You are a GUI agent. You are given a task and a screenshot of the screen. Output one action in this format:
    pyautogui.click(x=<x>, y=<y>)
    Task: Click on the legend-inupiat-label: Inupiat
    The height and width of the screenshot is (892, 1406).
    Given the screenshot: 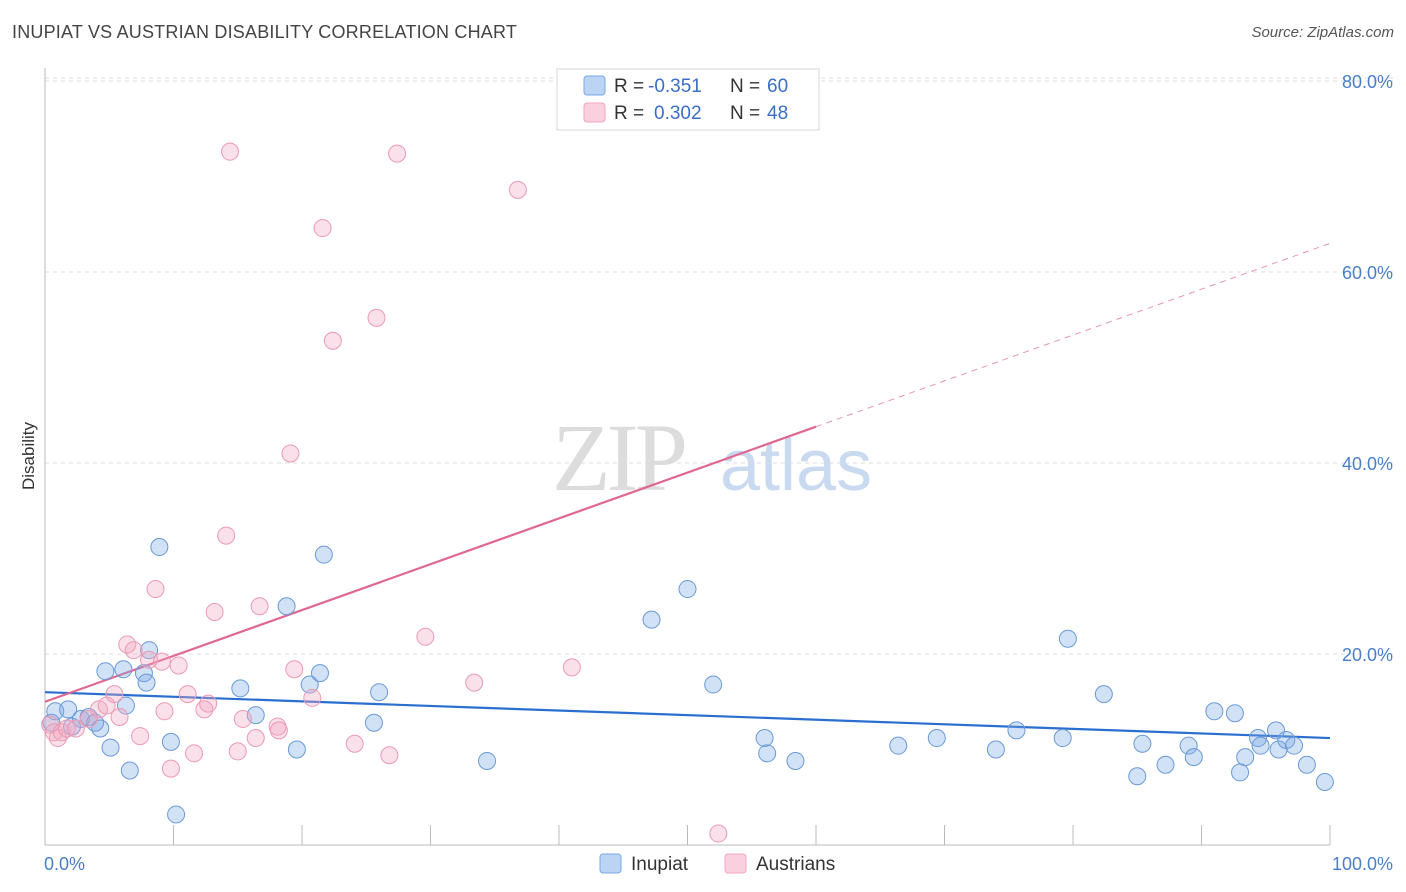 What is the action you would take?
    pyautogui.click(x=660, y=864)
    